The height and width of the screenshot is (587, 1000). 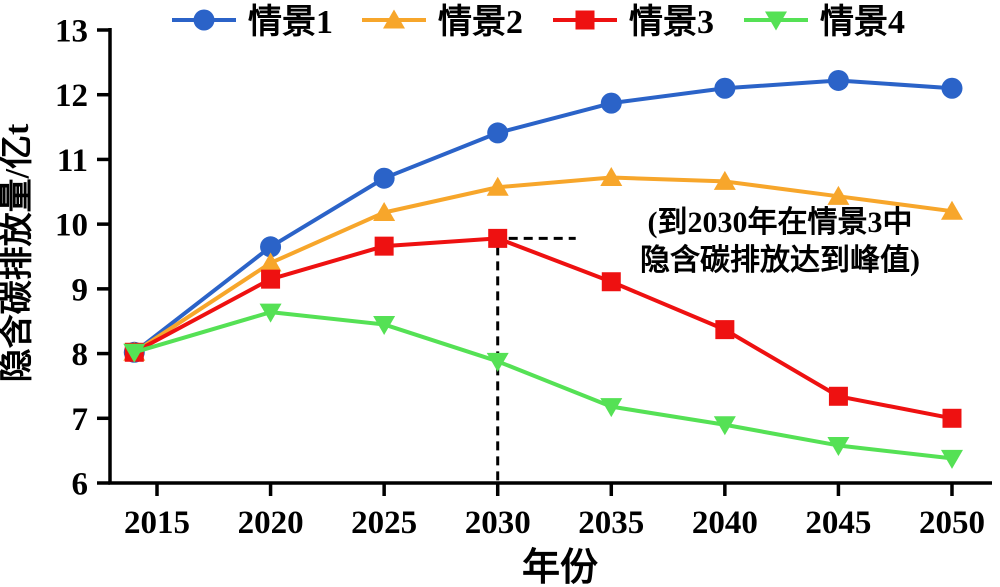 What do you see at coordinates (271, 279) in the screenshot?
I see `data-point-scenario-3-2020` at bounding box center [271, 279].